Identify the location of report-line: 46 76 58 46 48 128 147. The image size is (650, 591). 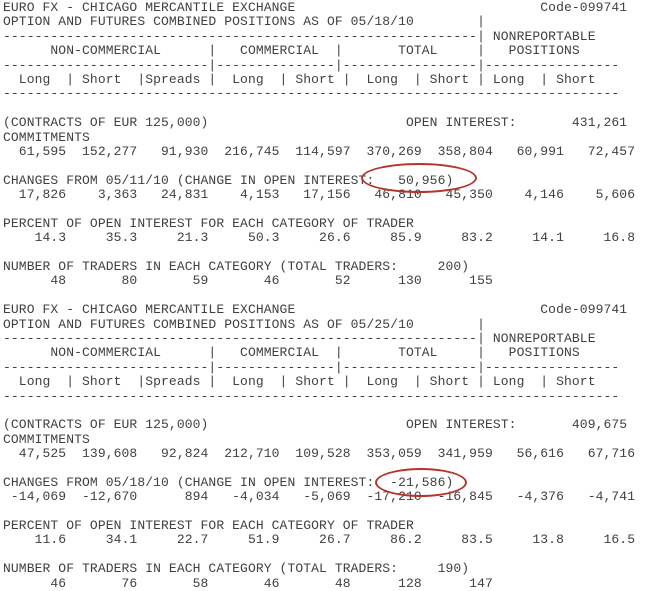
(248, 583).